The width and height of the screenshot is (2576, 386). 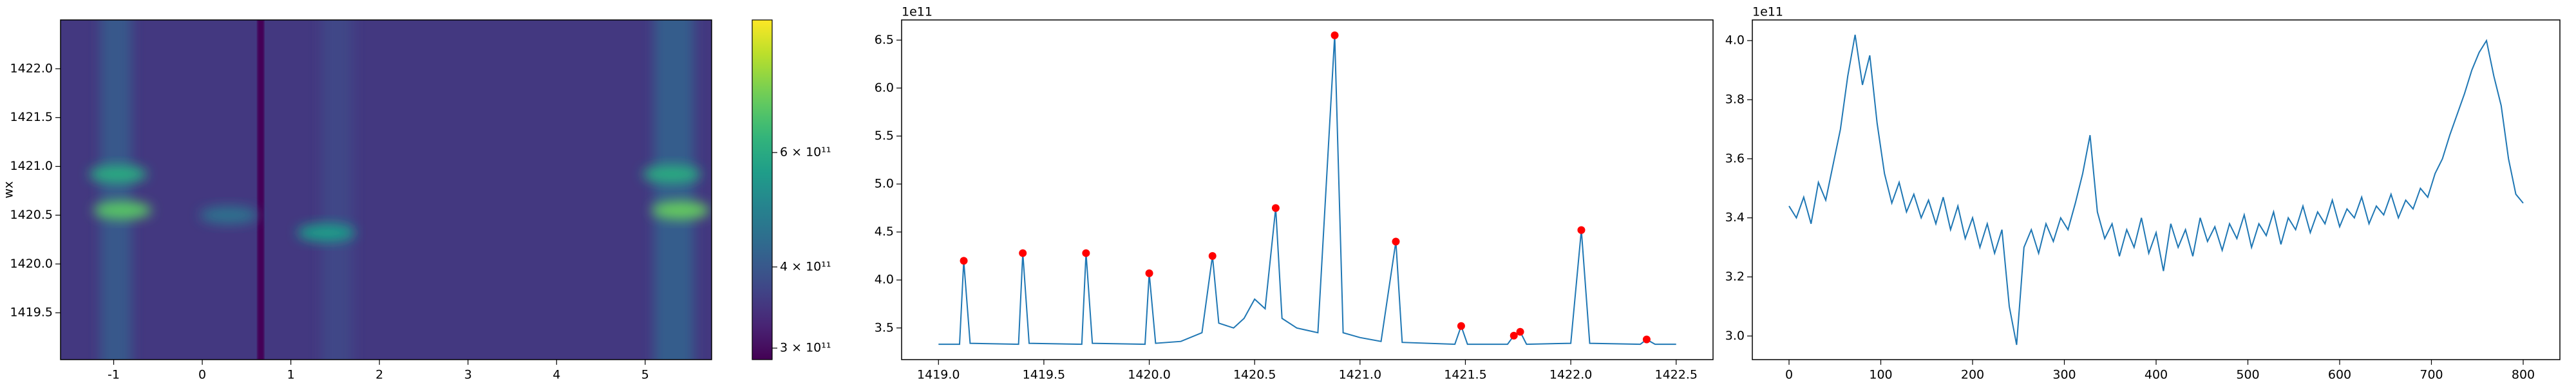 I want to click on x-tick-label: 100, so click(x=1880, y=375).